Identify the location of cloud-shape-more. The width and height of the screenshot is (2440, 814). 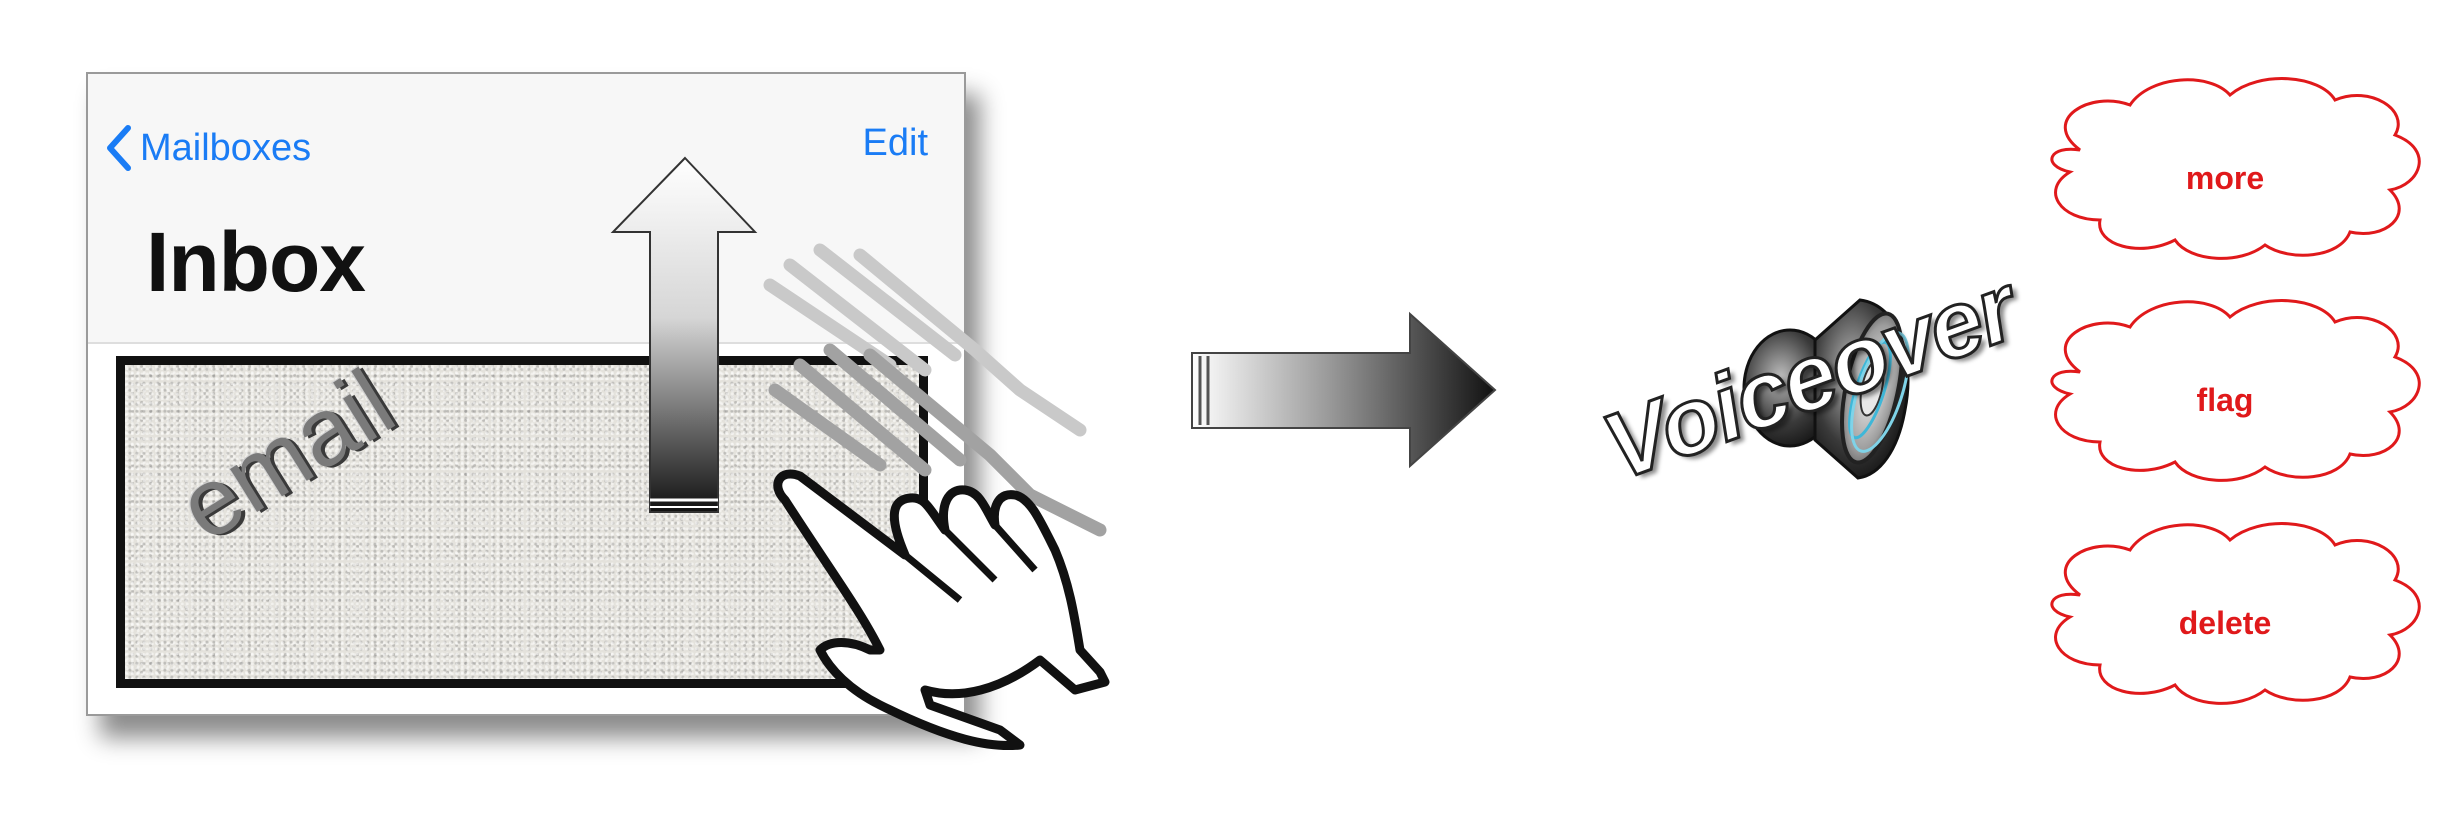
(2235, 168).